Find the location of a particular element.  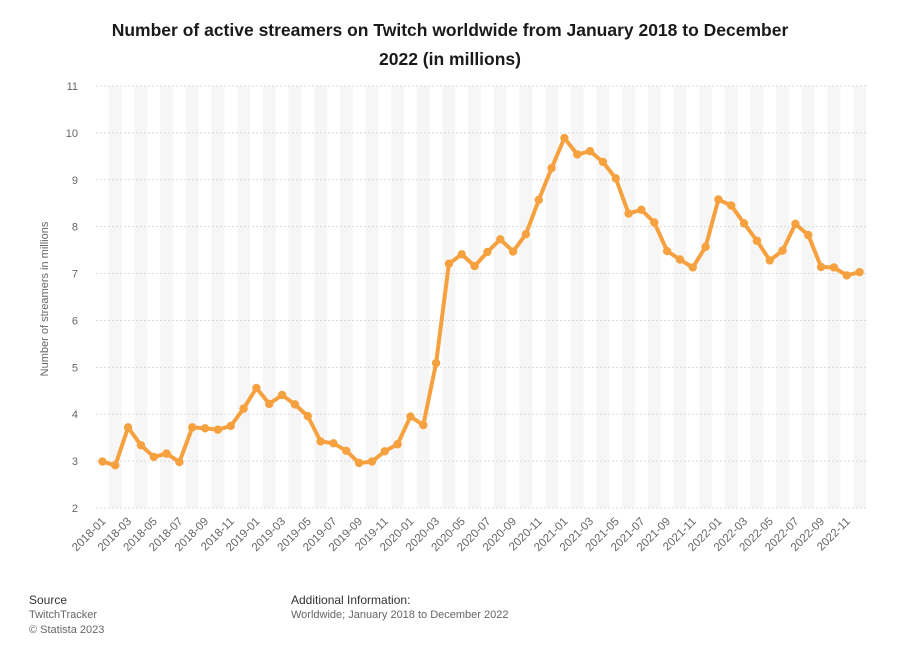

source-label: Source is located at coordinates (48, 600).